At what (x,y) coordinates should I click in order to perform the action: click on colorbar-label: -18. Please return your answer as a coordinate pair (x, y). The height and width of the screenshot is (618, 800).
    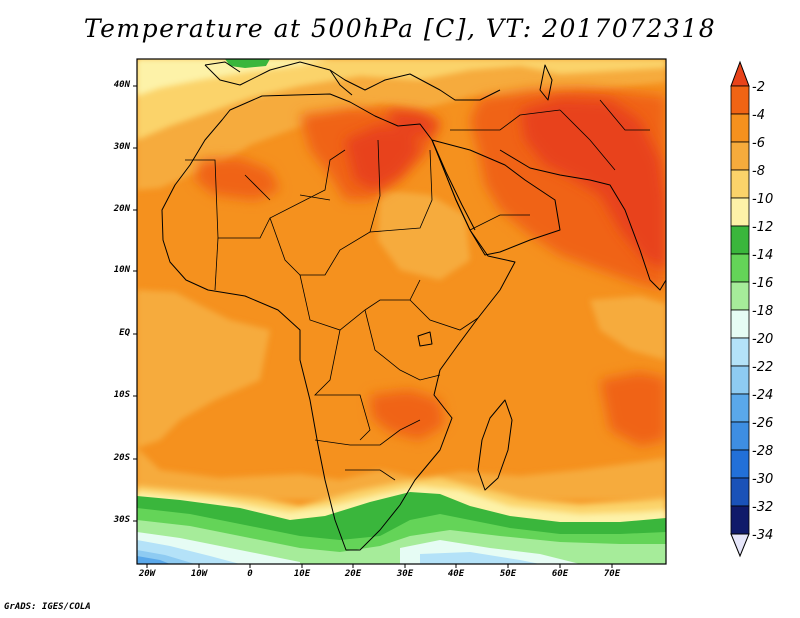
    Looking at the image, I should click on (763, 311).